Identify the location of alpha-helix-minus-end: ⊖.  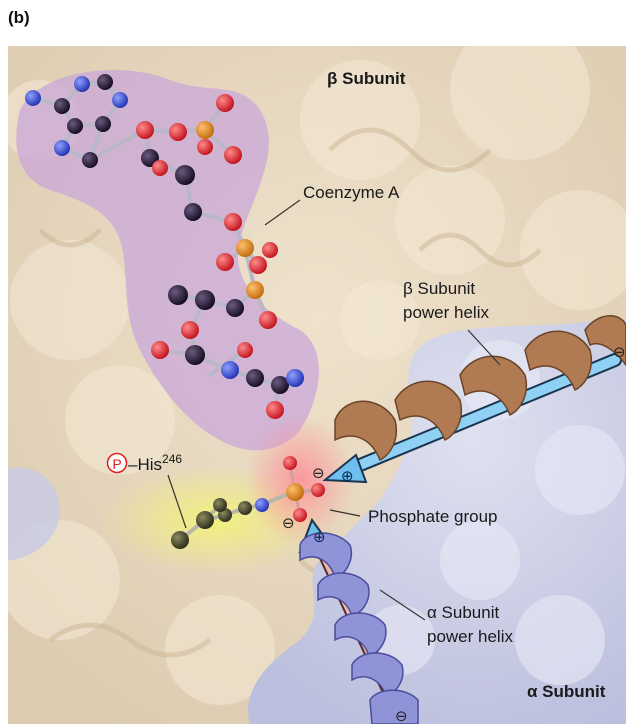
(401, 716).